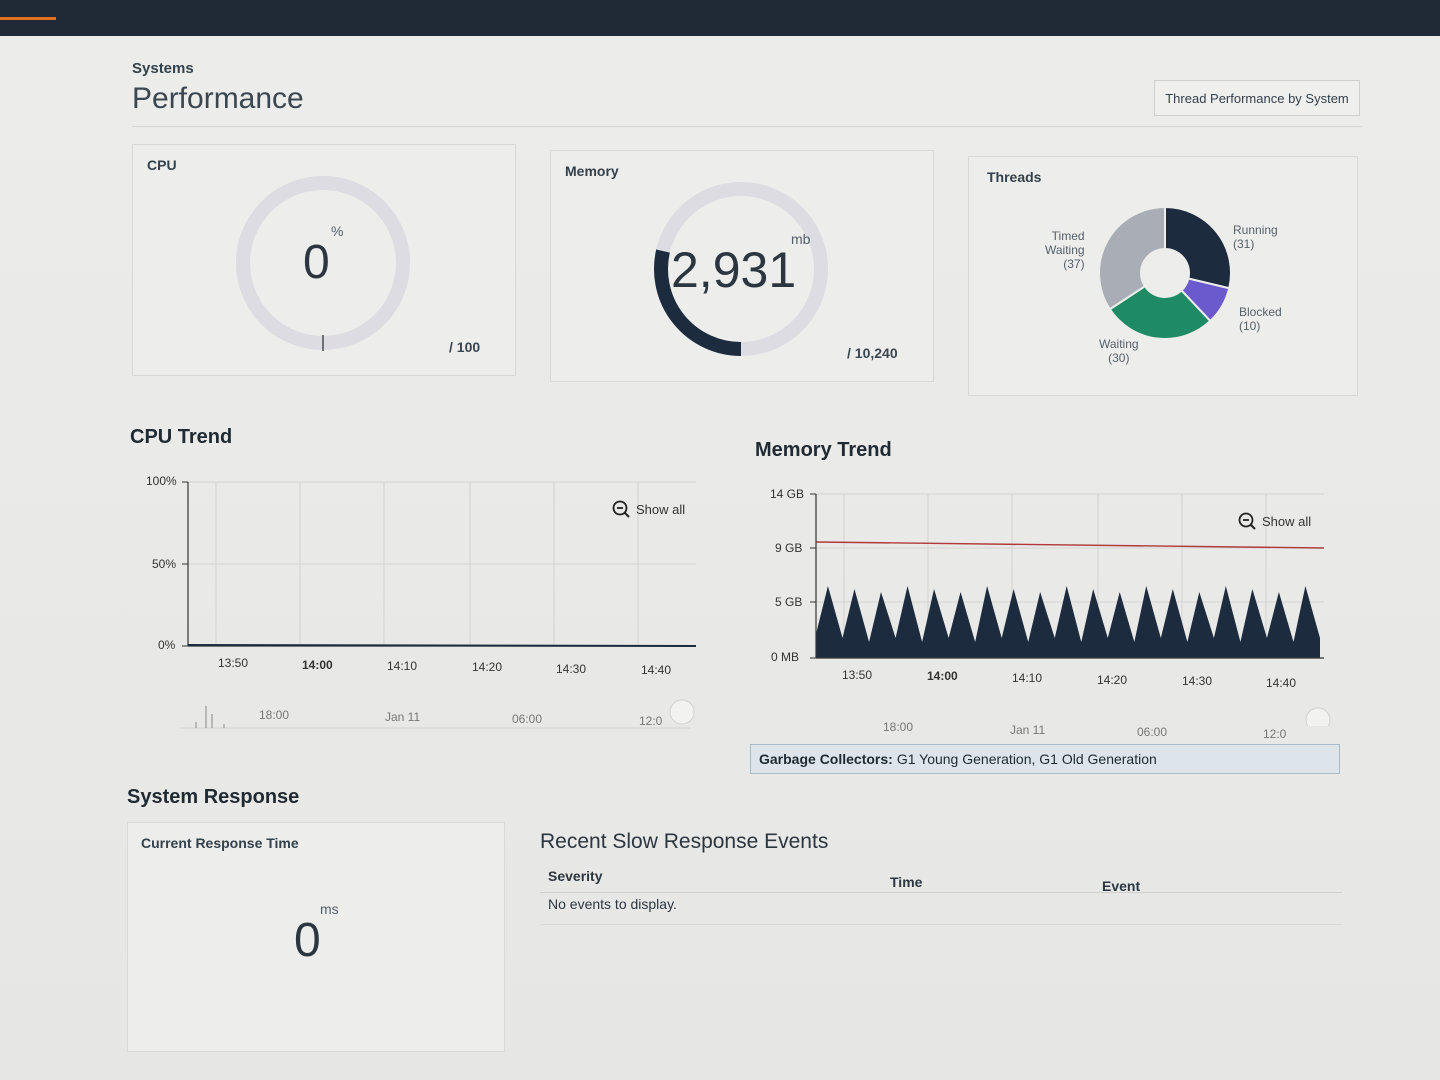 The height and width of the screenshot is (1080, 1440). What do you see at coordinates (826, 759) in the screenshot?
I see `gc-label: Garbage Collectors:` at bounding box center [826, 759].